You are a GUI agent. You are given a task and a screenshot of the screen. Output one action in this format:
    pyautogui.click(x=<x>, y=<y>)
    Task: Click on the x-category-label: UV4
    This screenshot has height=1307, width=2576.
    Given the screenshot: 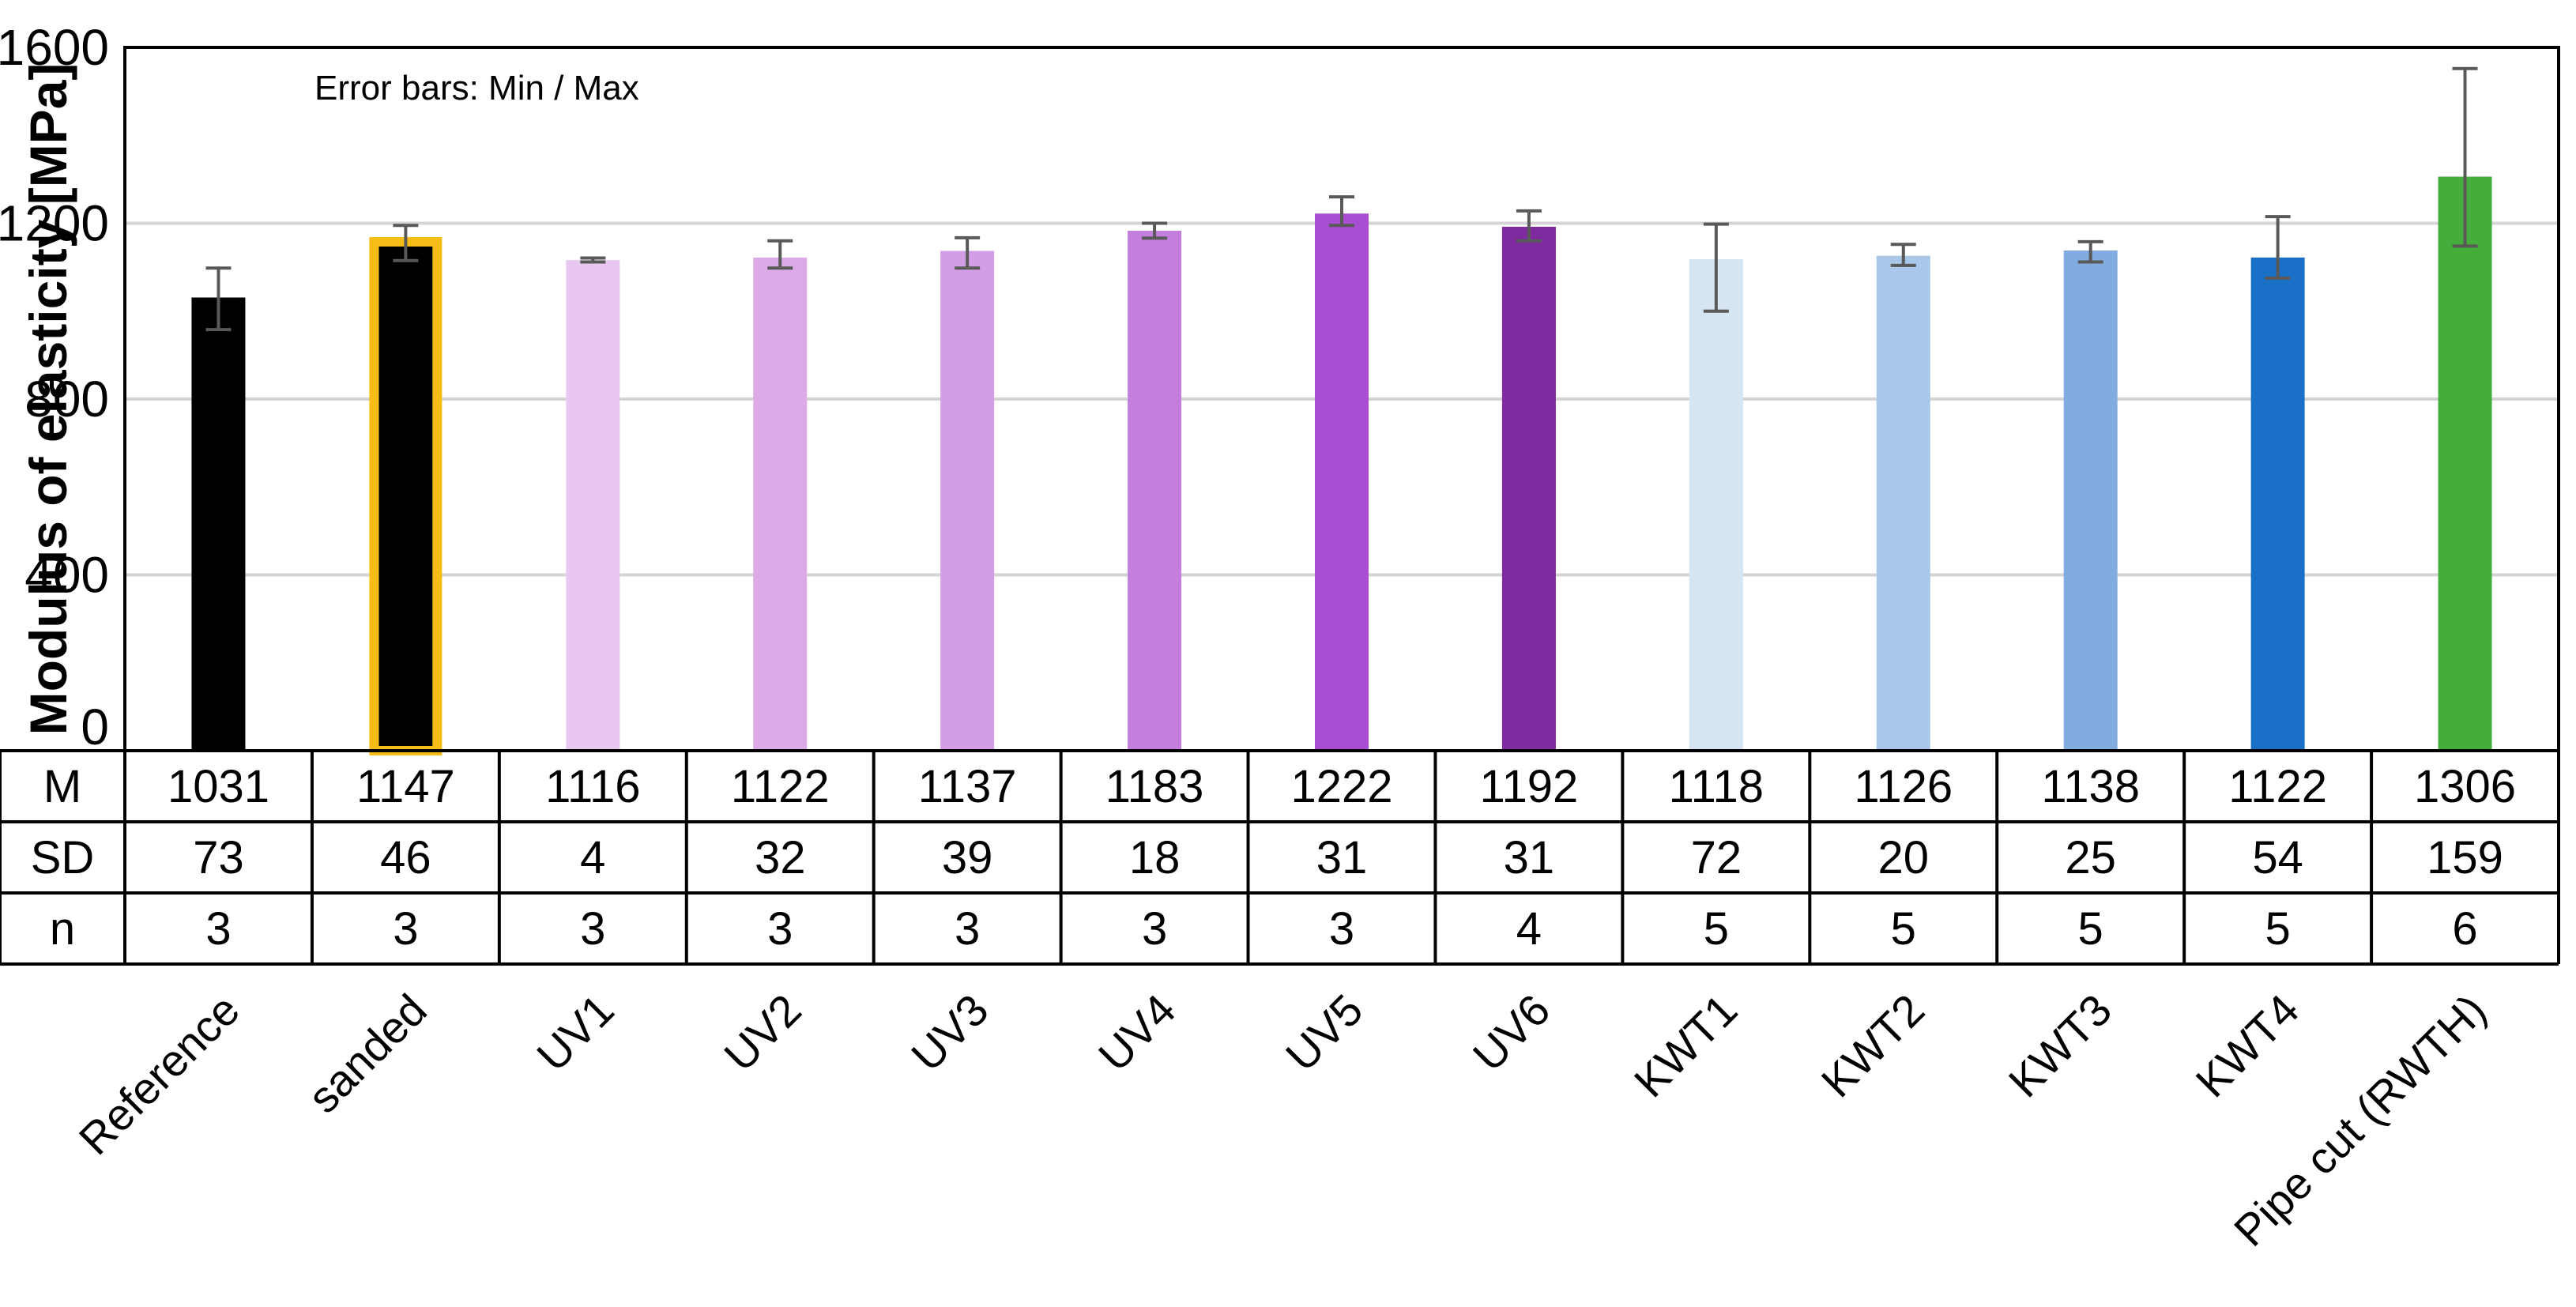 What is the action you would take?
    pyautogui.click(x=1137, y=1033)
    